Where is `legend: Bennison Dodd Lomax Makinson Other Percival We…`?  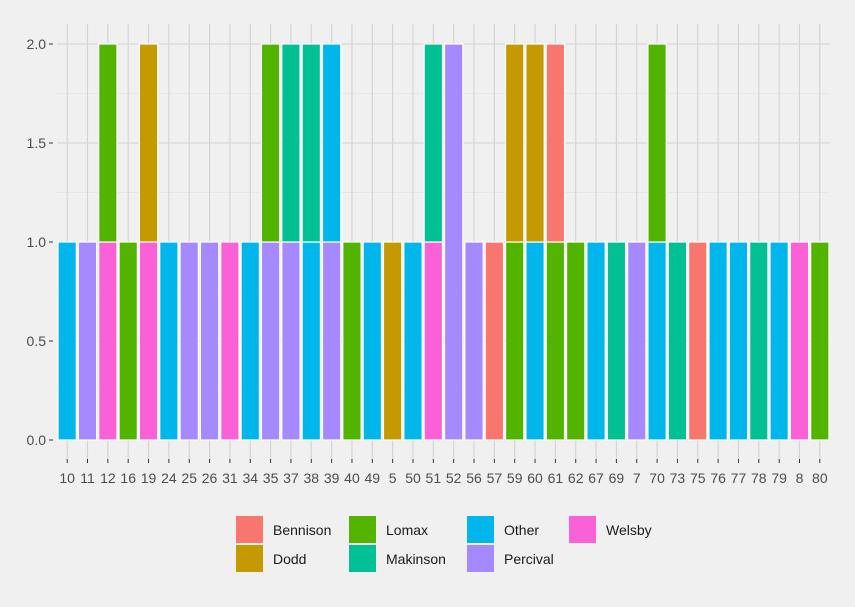
legend: Bennison Dodd Lomax Makinson Other Percival We… is located at coordinates (444, 544).